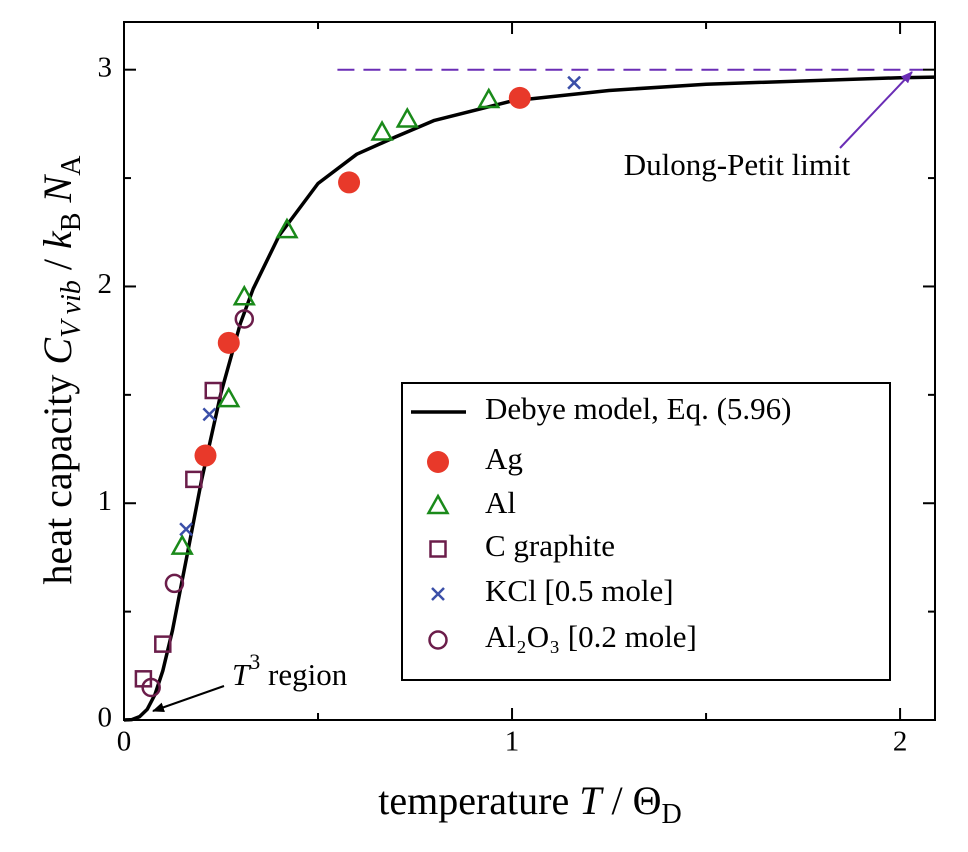 The image size is (968, 852). Describe the element at coordinates (500, 502) in the screenshot. I see `legend-label: Al` at that location.